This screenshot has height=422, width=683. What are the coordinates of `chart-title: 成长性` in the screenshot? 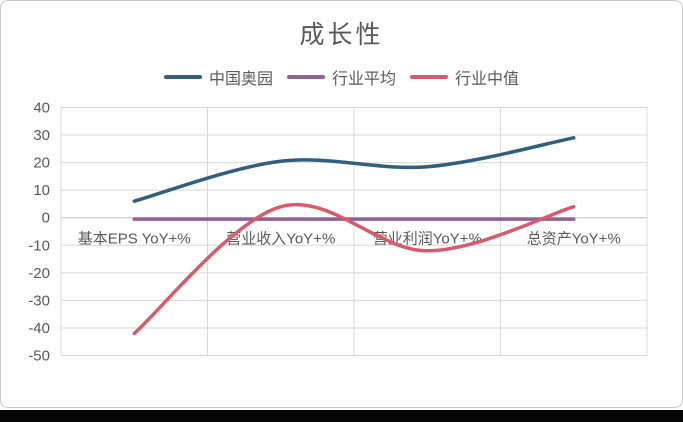 It's located at (341, 35).